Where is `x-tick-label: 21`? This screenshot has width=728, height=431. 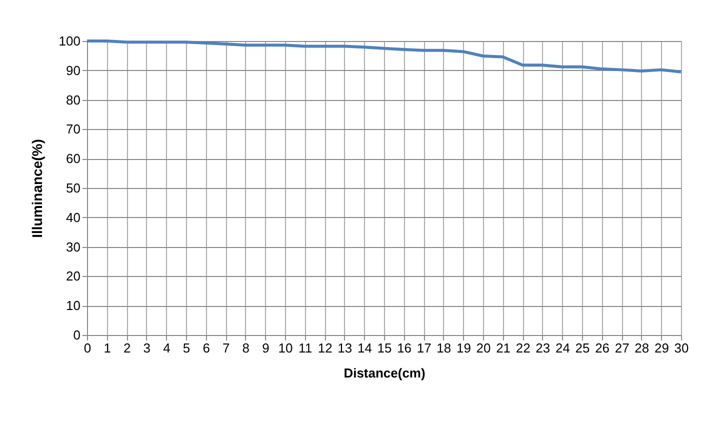
x-tick-label: 21 is located at coordinates (503, 348).